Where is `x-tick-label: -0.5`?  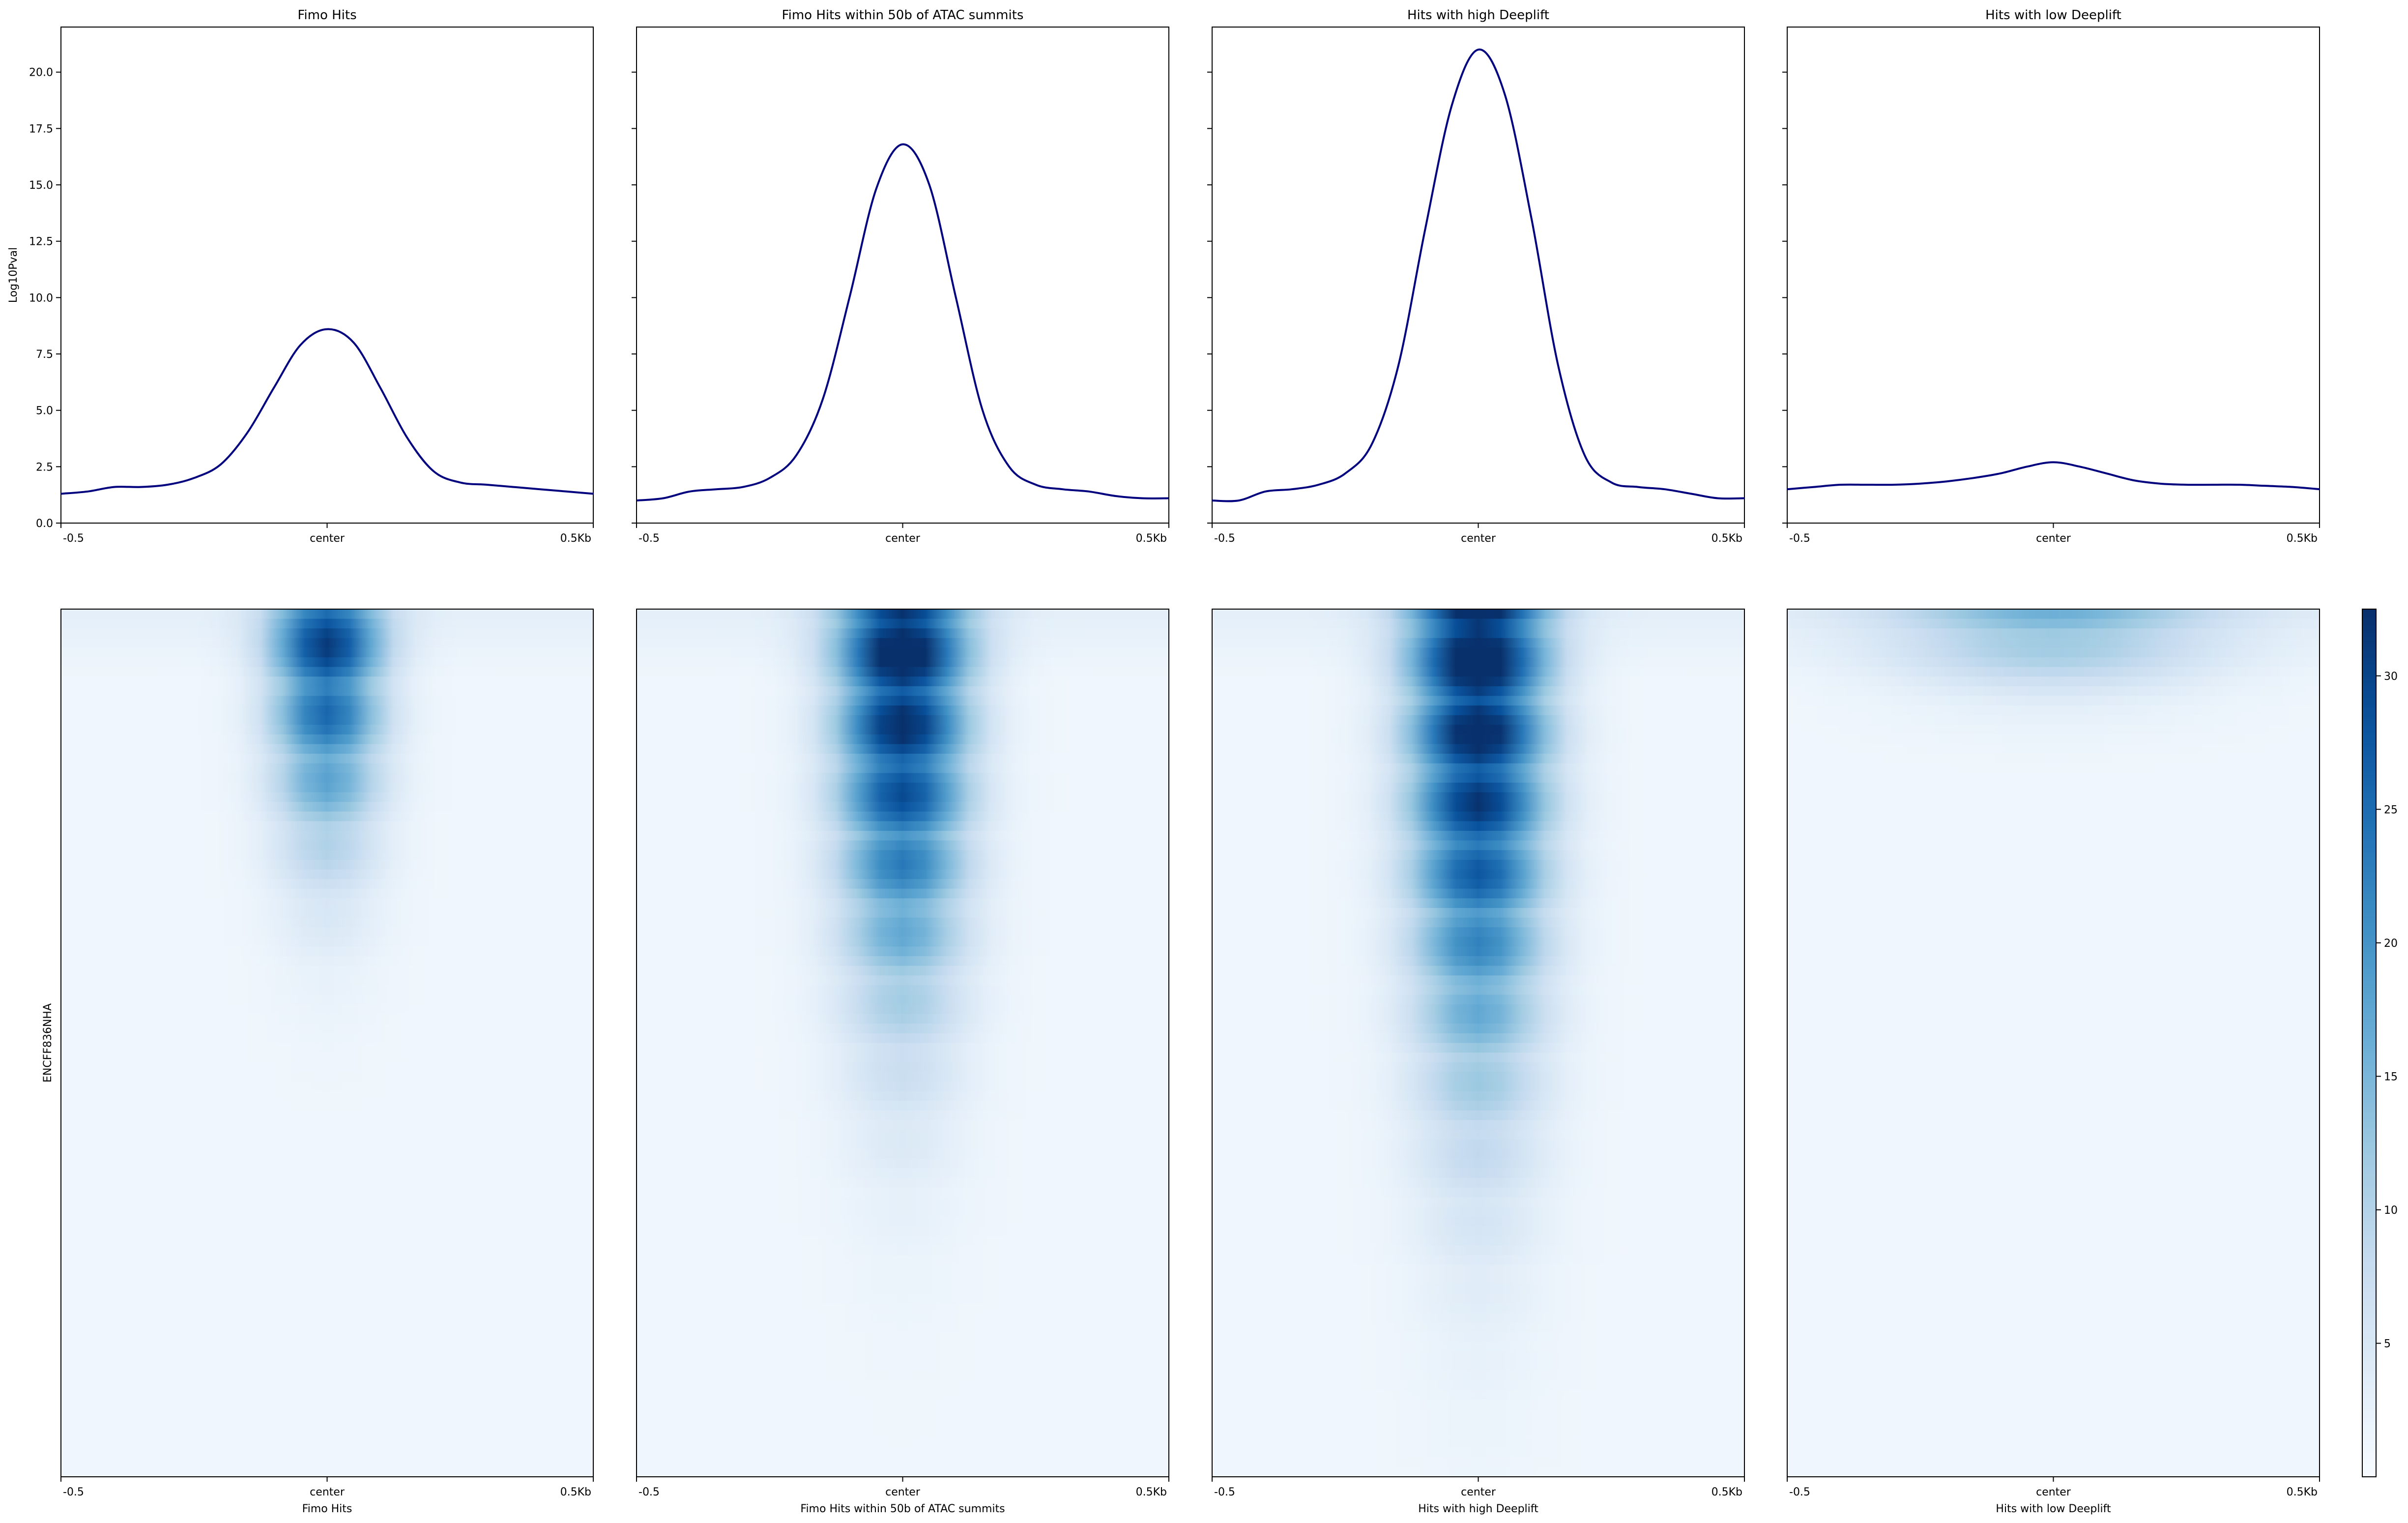
x-tick-label: -0.5 is located at coordinates (1224, 1492).